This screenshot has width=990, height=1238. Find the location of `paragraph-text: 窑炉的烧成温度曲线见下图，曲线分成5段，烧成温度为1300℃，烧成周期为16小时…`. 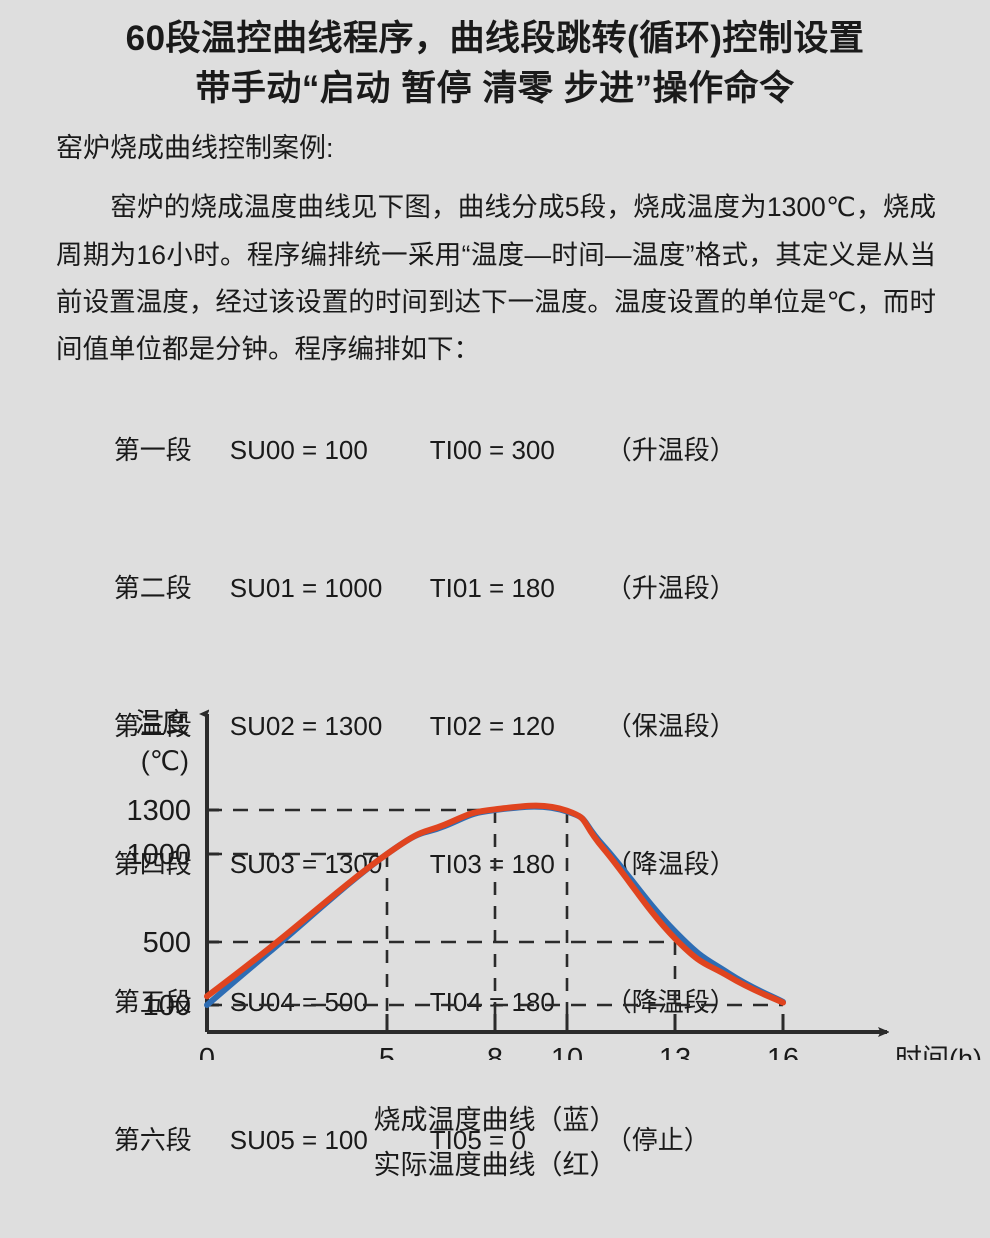

paragraph-text: 窑炉的烧成温度曲线见下图，曲线分成5段，烧成温度为1300℃，烧成周期为16小时… is located at coordinates (496, 278).